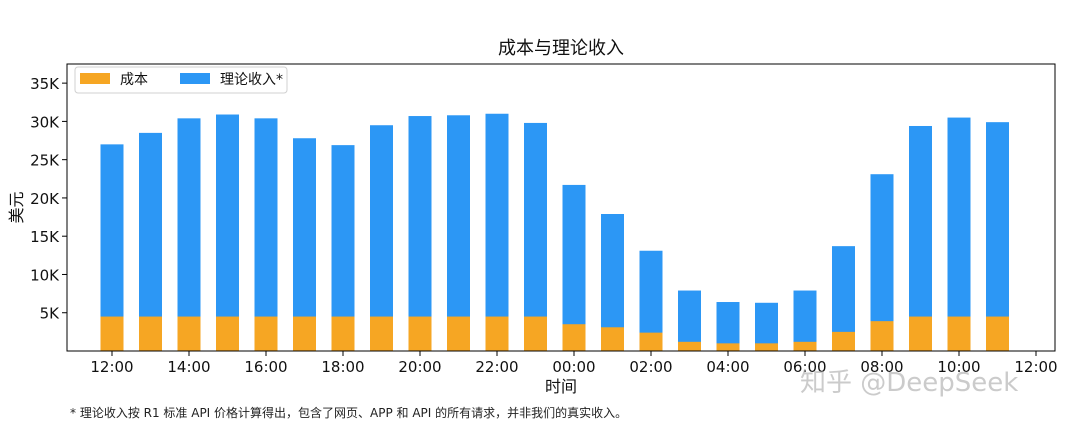 This screenshot has height=446, width=1080. I want to click on y-tick-label: 15K, so click(45, 237).